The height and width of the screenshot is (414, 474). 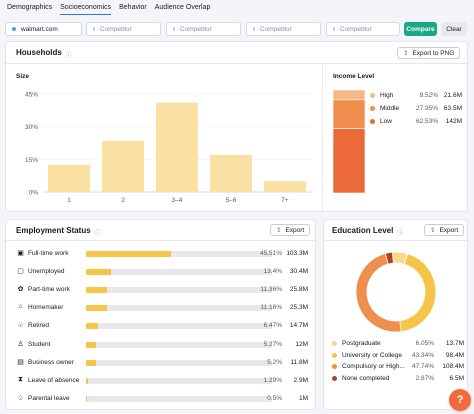 I want to click on leave-icon: ⧗, so click(x=20, y=379).